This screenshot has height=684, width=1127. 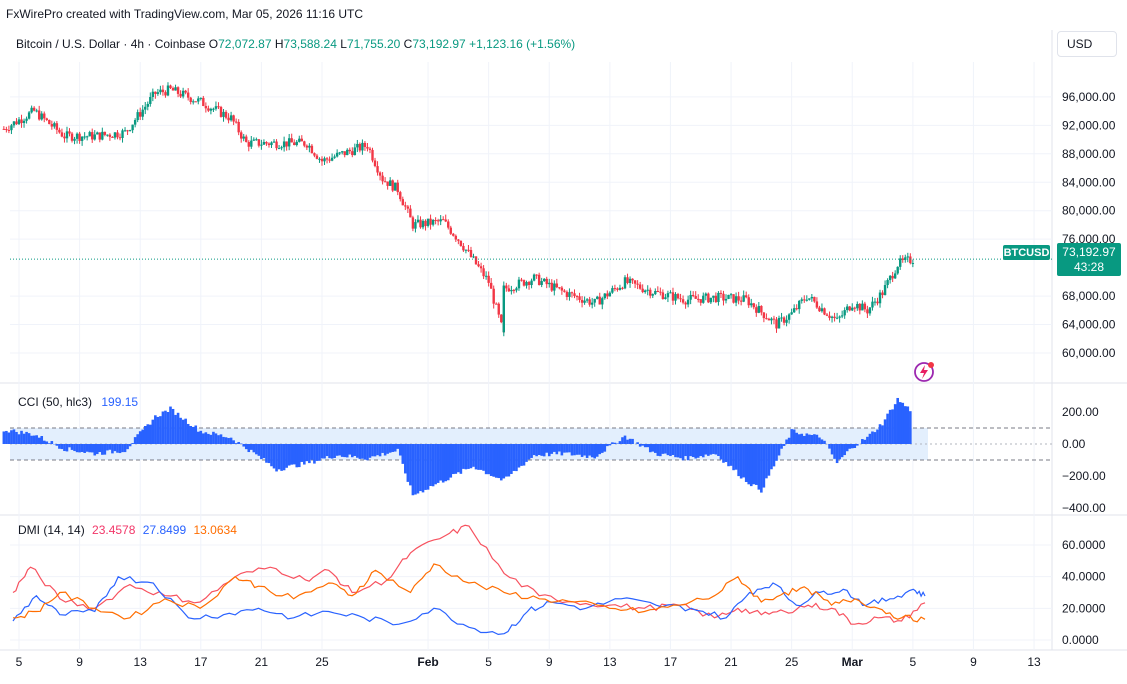 I want to click on open-value: 72,072.87, so click(x=245, y=44).